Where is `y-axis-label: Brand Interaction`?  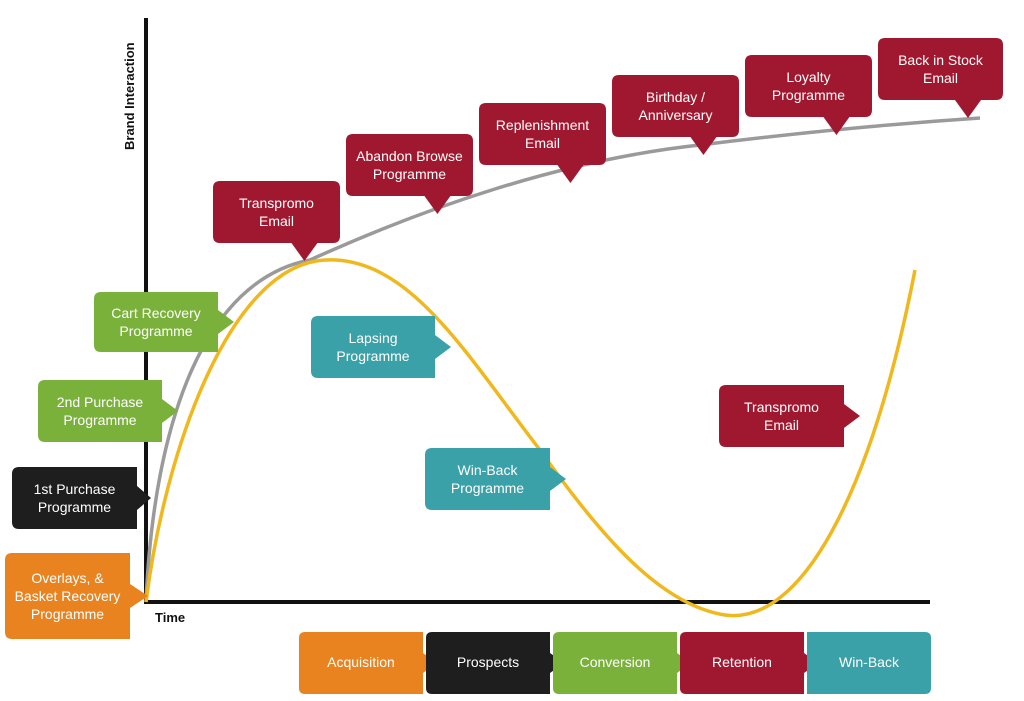
y-axis-label: Brand Interaction is located at coordinates (129, 96).